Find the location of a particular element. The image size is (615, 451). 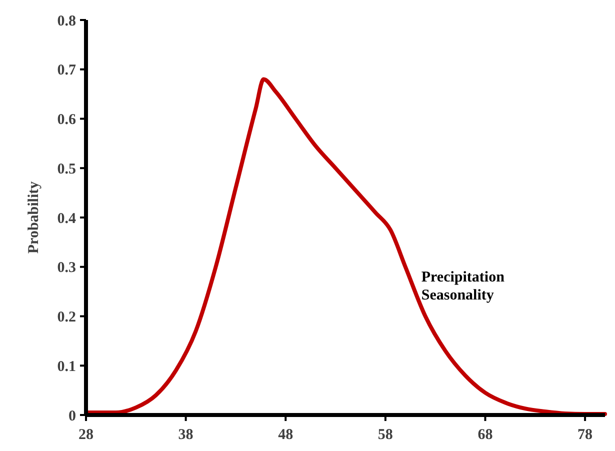

y-tick-label: 0.8 is located at coordinates (66, 21).